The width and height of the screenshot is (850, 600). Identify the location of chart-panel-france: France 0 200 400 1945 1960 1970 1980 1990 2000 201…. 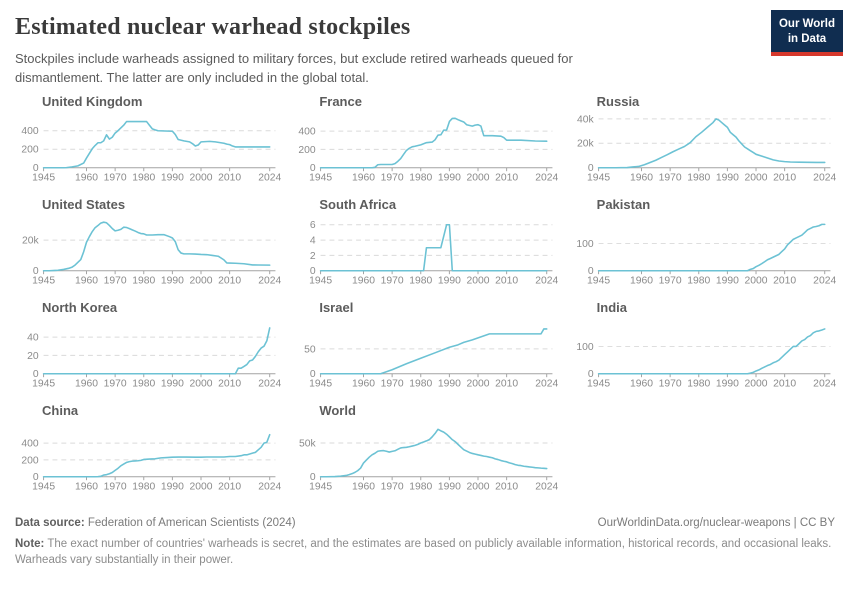
(424, 139).